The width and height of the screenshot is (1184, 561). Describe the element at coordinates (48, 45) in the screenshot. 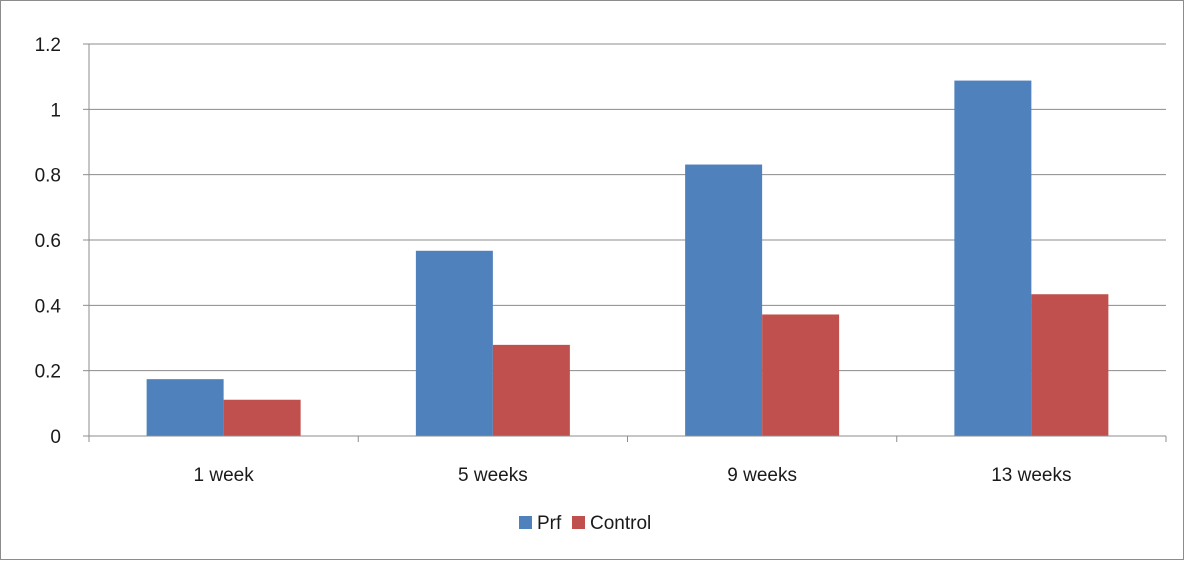

I see `y-tick-label: 1.2` at that location.